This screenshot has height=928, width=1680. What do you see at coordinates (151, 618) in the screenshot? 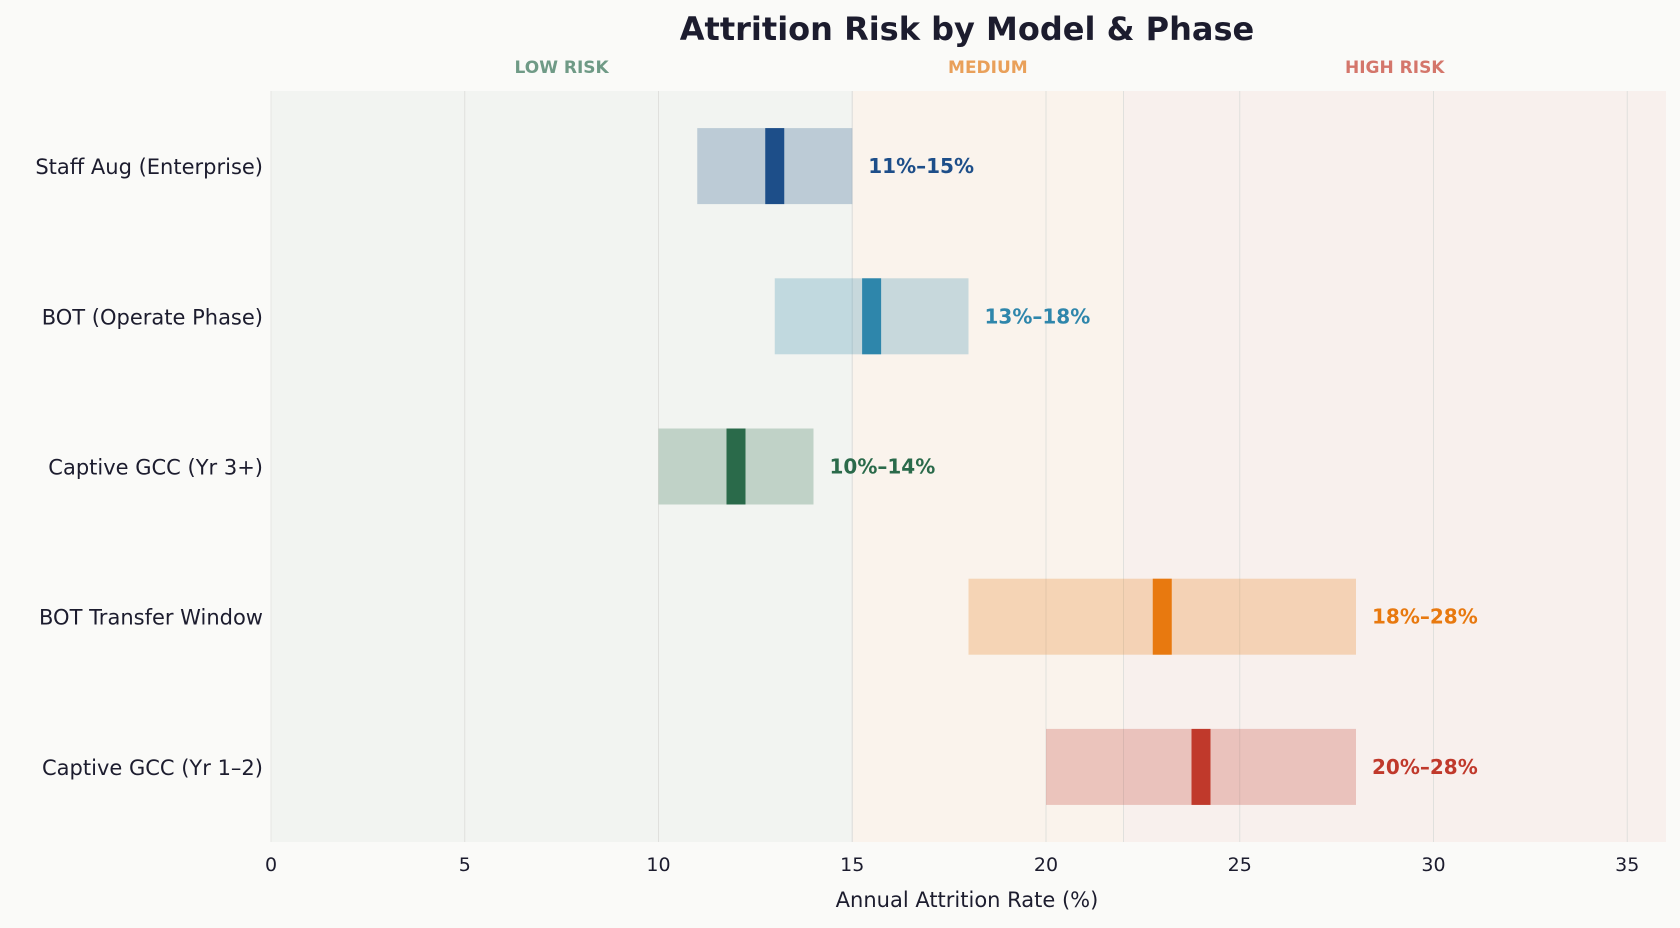
I see `category-label: BOT Transfer Window` at bounding box center [151, 618].